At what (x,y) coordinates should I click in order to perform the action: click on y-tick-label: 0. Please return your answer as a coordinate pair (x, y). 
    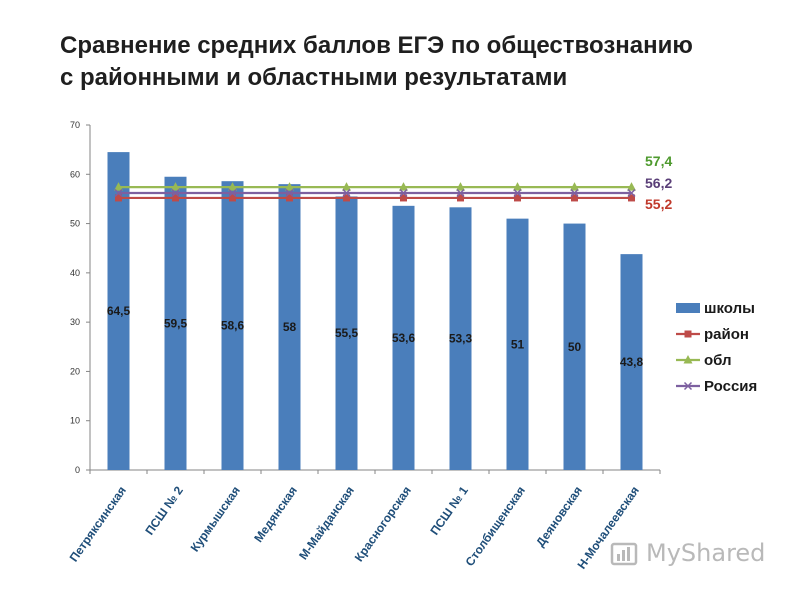
    Looking at the image, I should click on (77, 470).